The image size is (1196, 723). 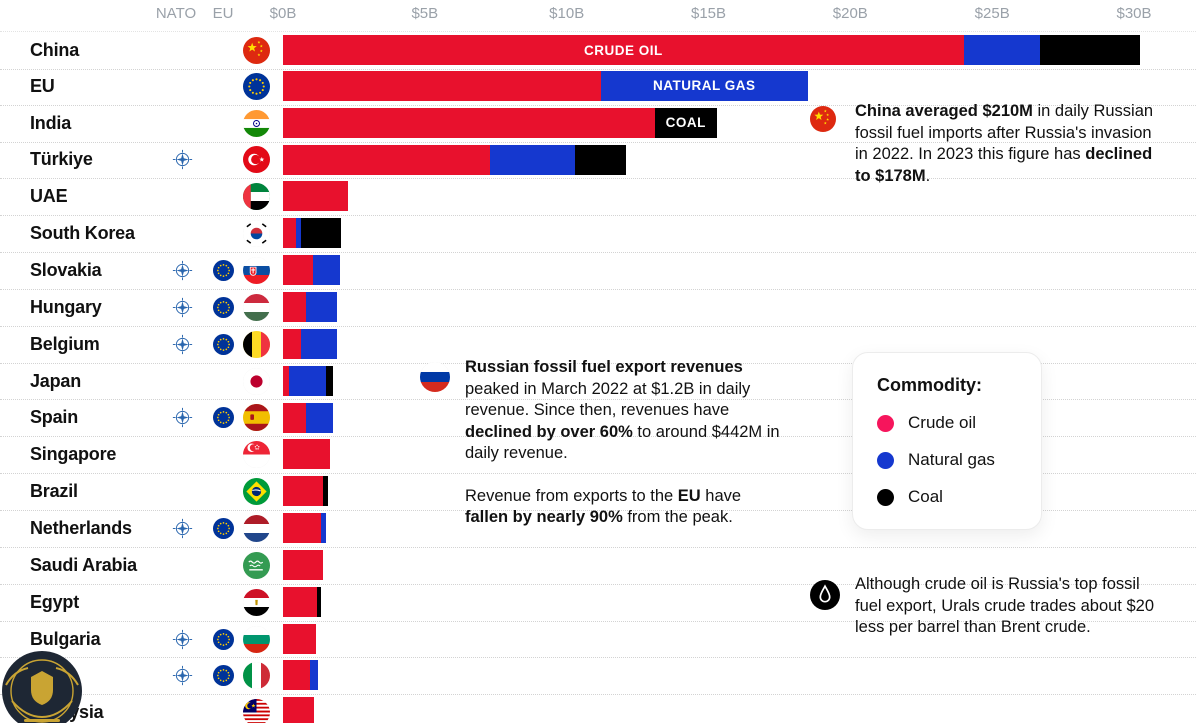 I want to click on bar-segment-crude: CRUDE OIL, so click(x=623, y=50).